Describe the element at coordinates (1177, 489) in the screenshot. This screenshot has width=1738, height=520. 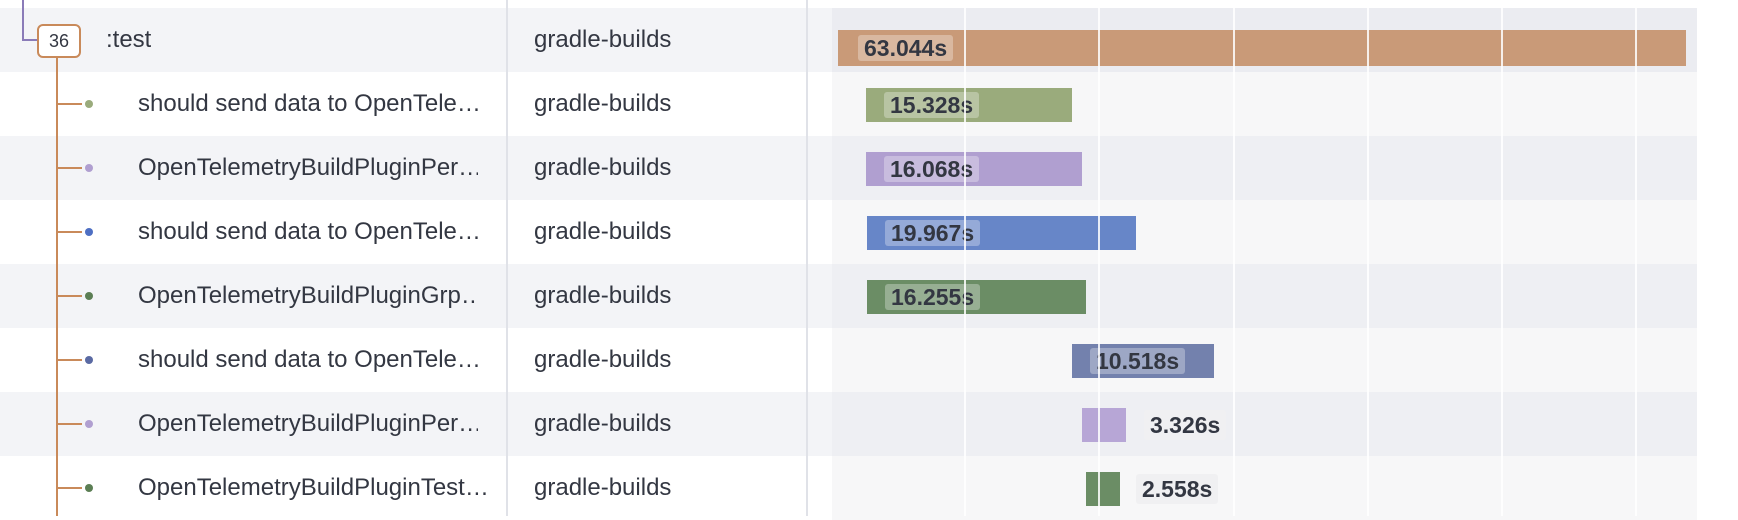
I see `duration-label: 2.558s` at that location.